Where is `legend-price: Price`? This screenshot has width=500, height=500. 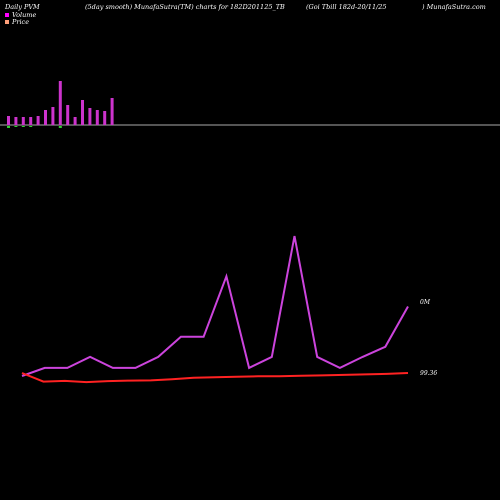
legend-price: Price is located at coordinates (17, 22).